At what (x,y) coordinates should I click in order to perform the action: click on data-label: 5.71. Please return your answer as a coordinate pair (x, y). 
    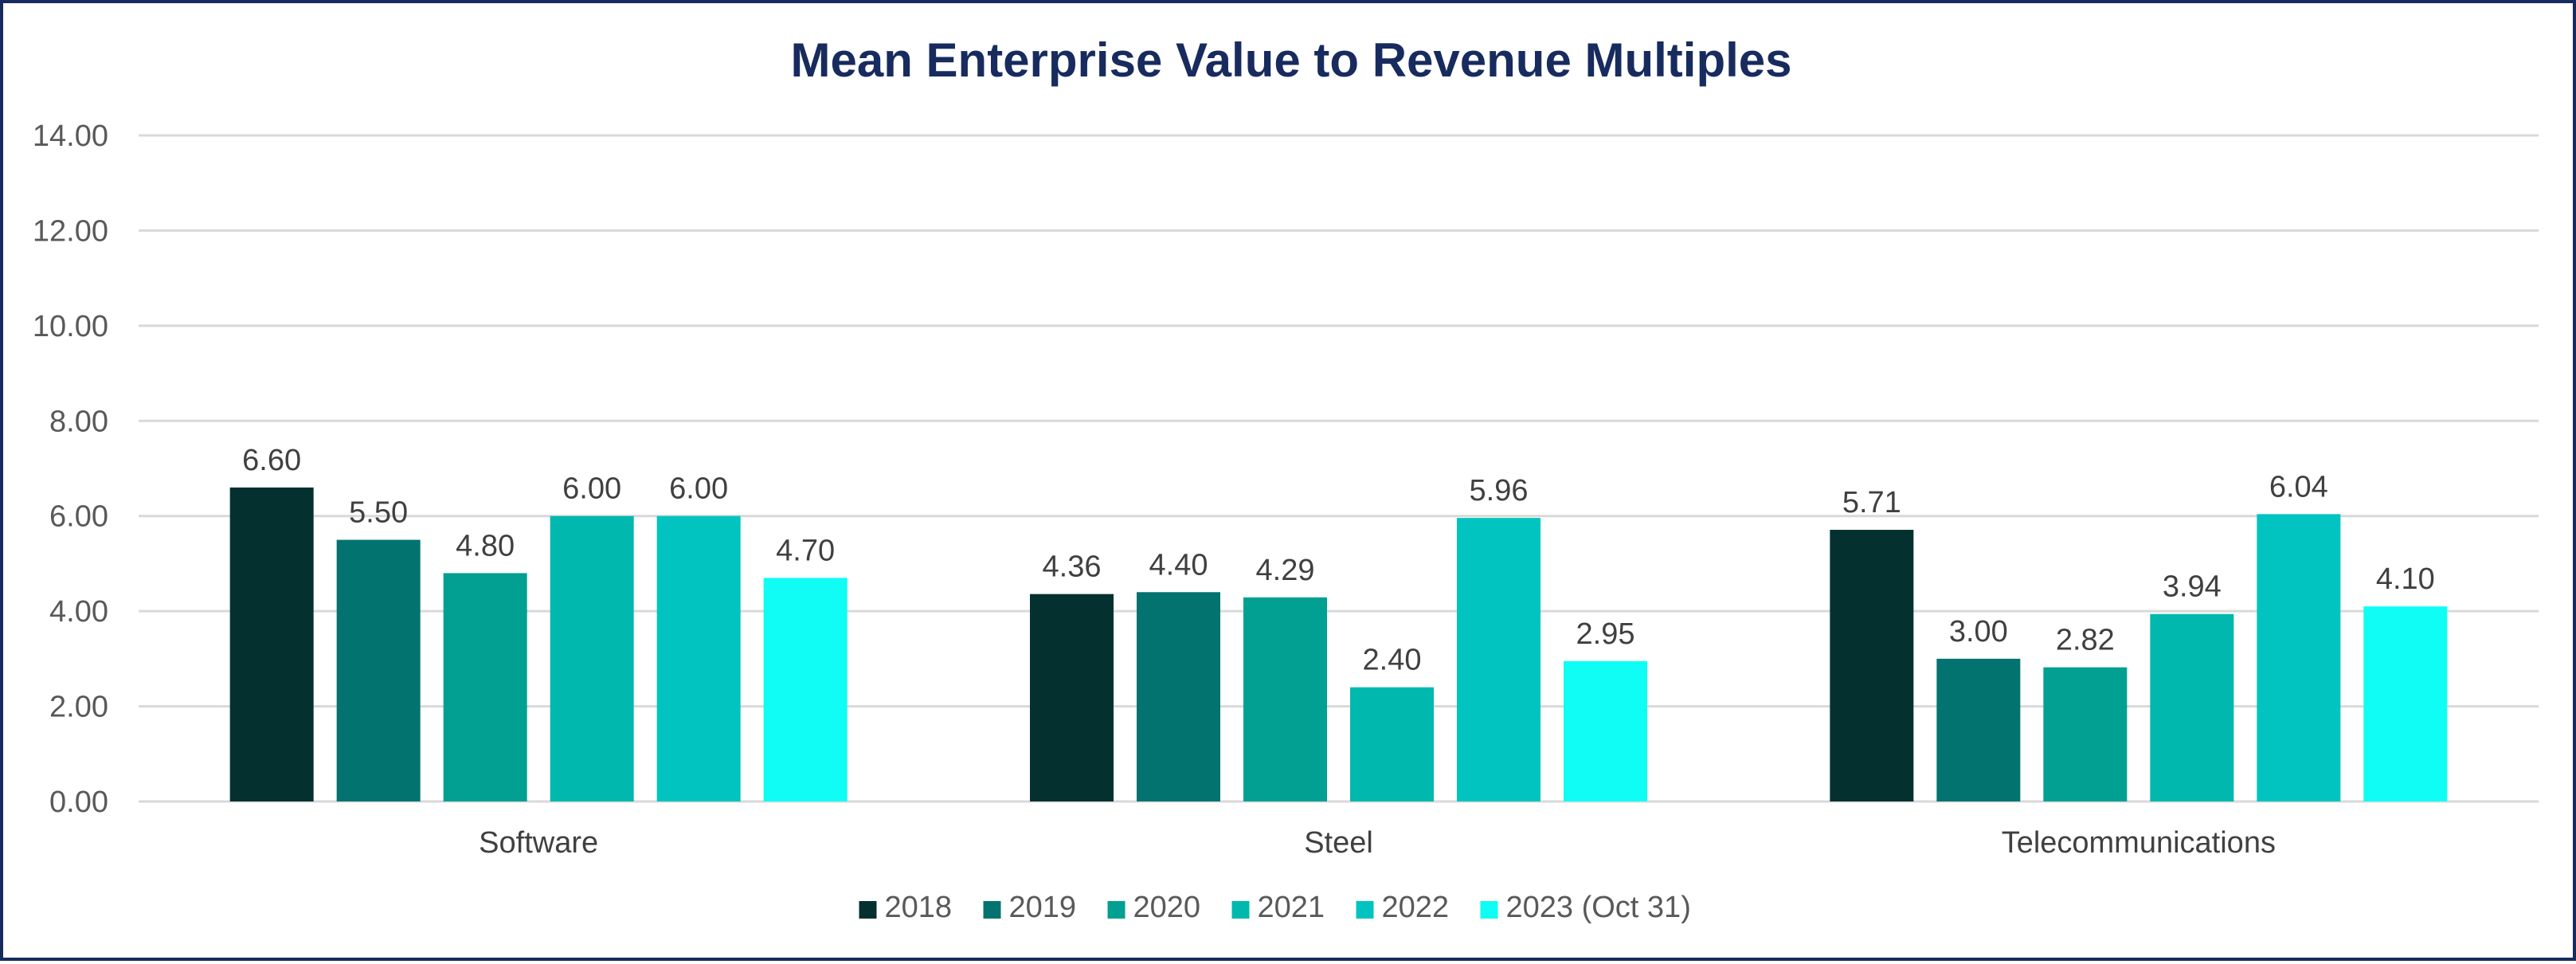
    Looking at the image, I should click on (1871, 502).